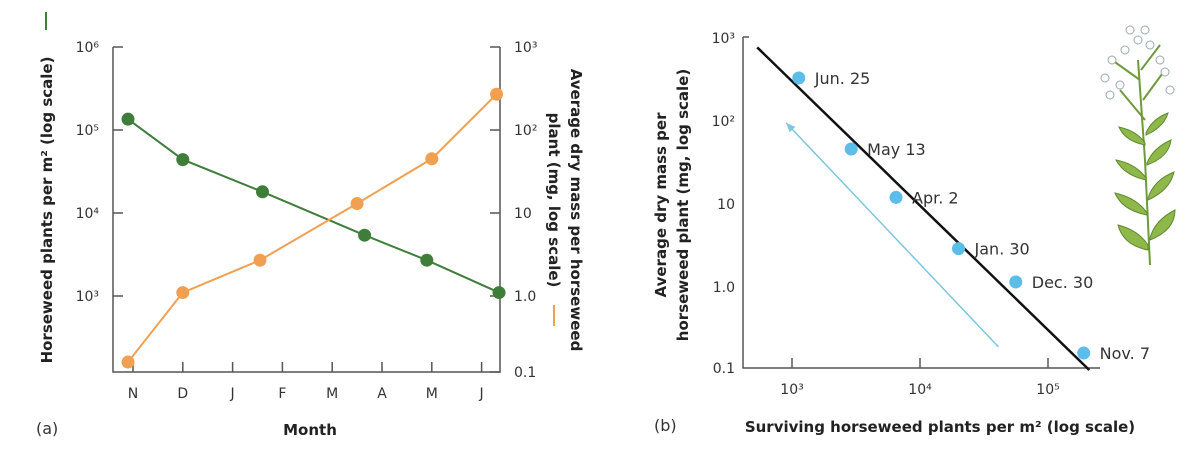  I want to click on right-y-tick-label: 10, so click(523, 214).